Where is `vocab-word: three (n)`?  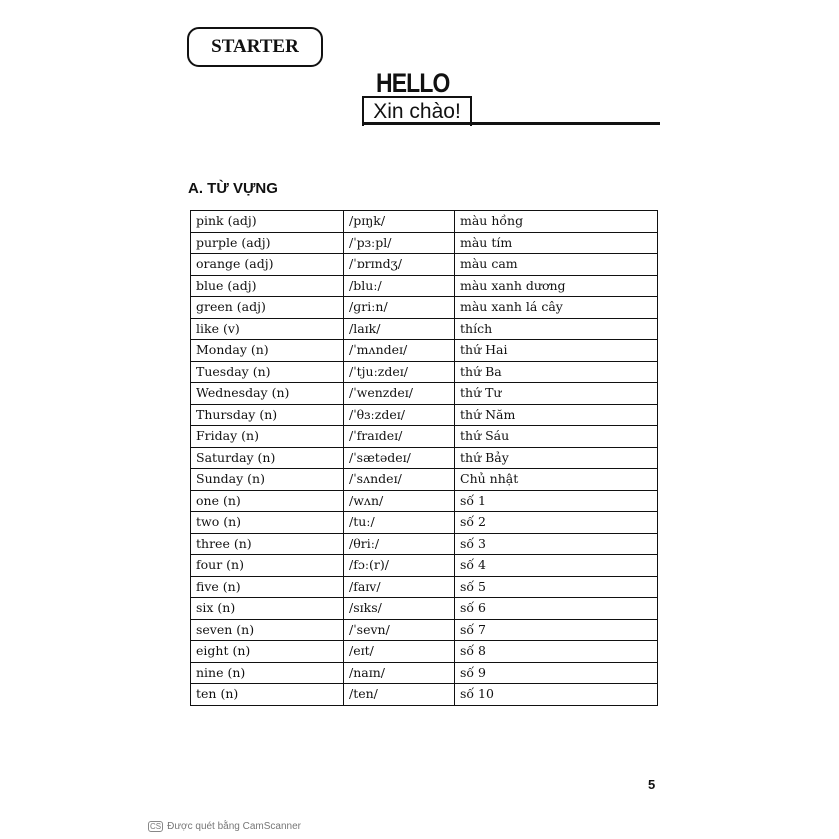
vocab-word: three (n) is located at coordinates (267, 543).